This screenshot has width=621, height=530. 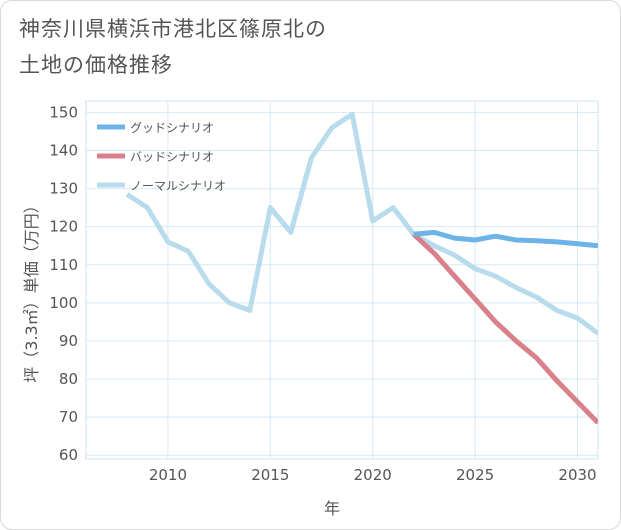 I want to click on y-tick-label: 130, so click(x=63, y=189).